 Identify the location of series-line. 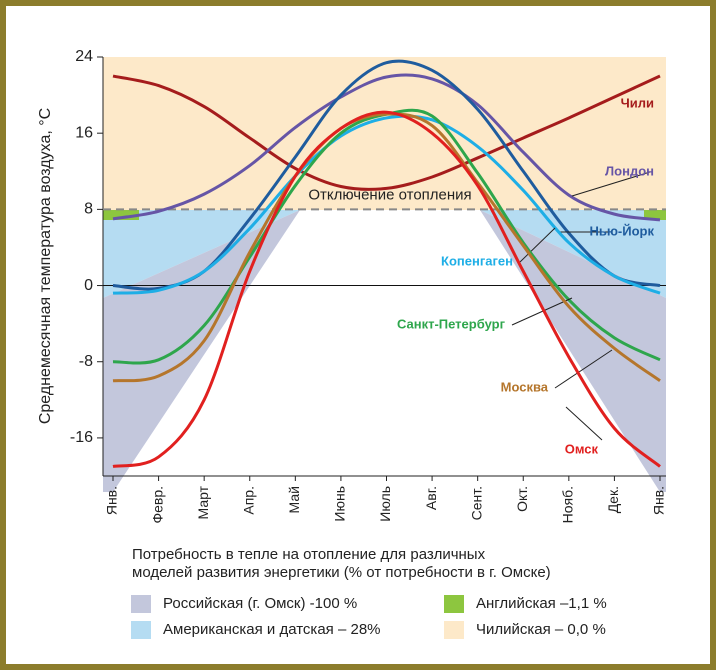
(386, 132).